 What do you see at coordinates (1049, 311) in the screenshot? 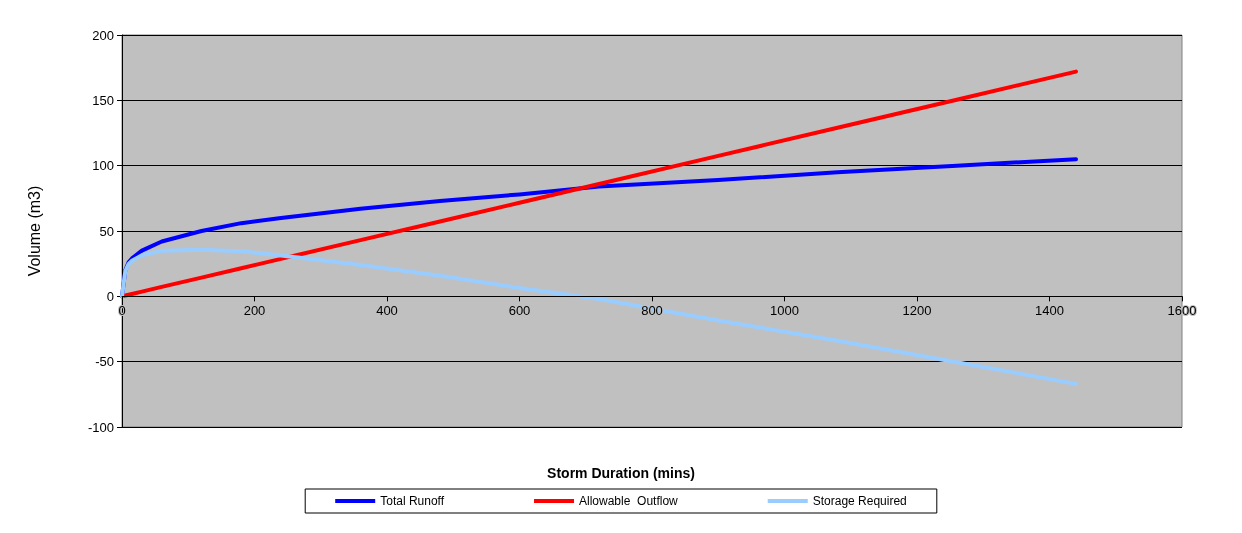
I see `x-tick-label: 1400` at bounding box center [1049, 311].